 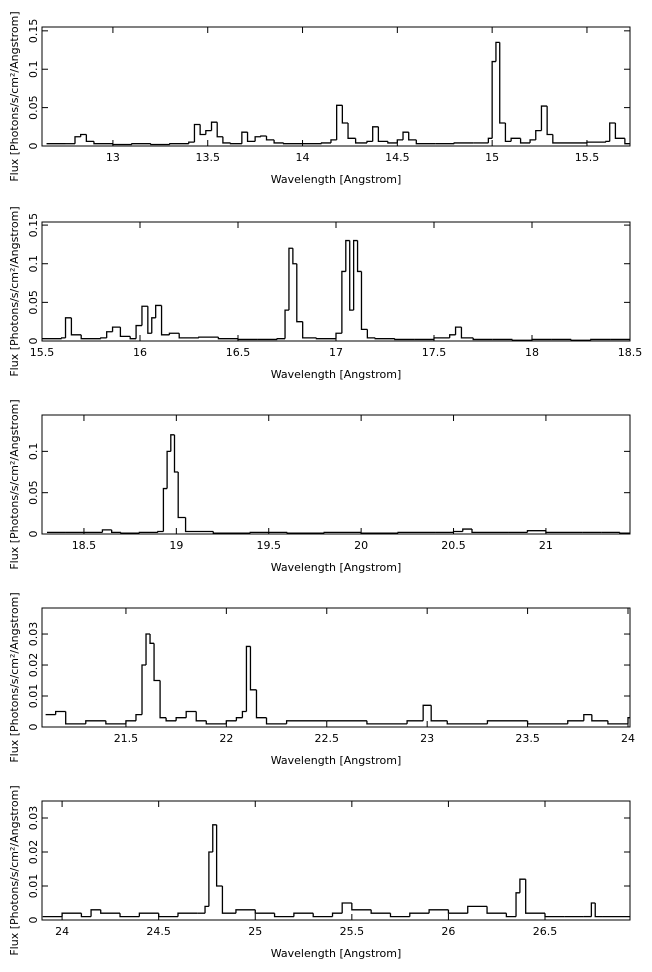 I want to click on x-tick-label: 16, so click(x=140, y=352).